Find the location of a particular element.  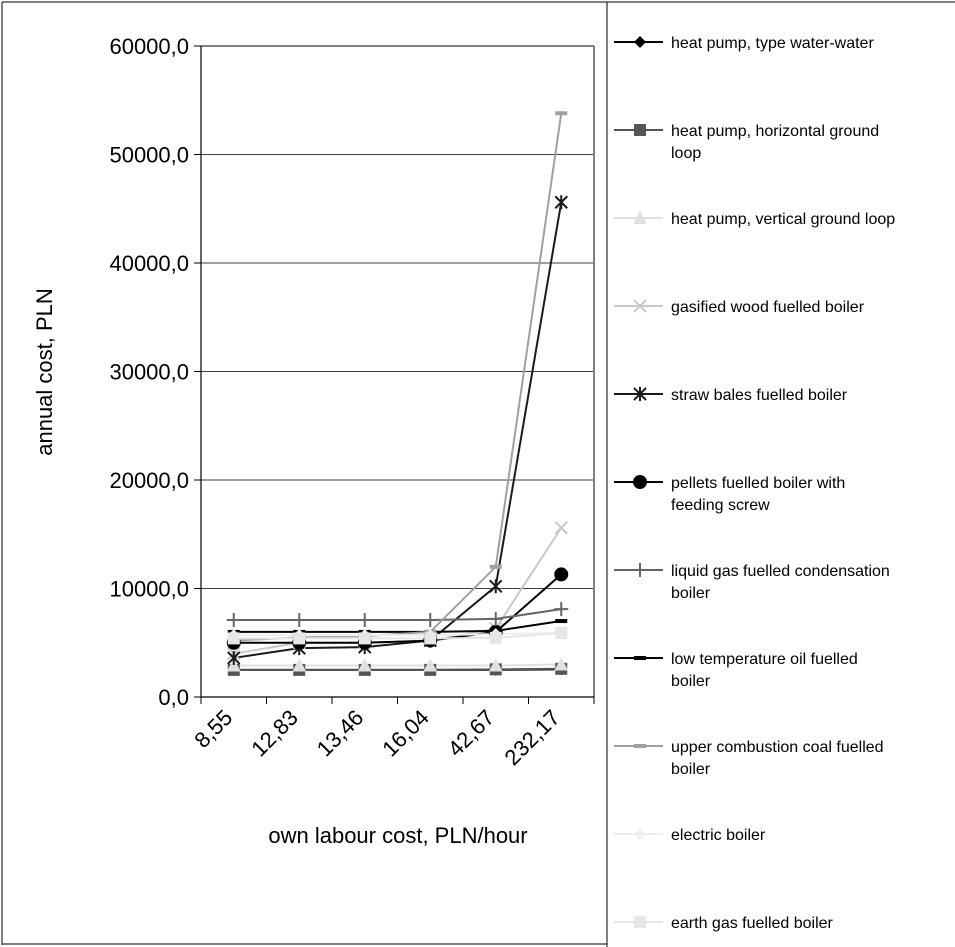

y-tick-label: 60000,0 is located at coordinates (149, 46).